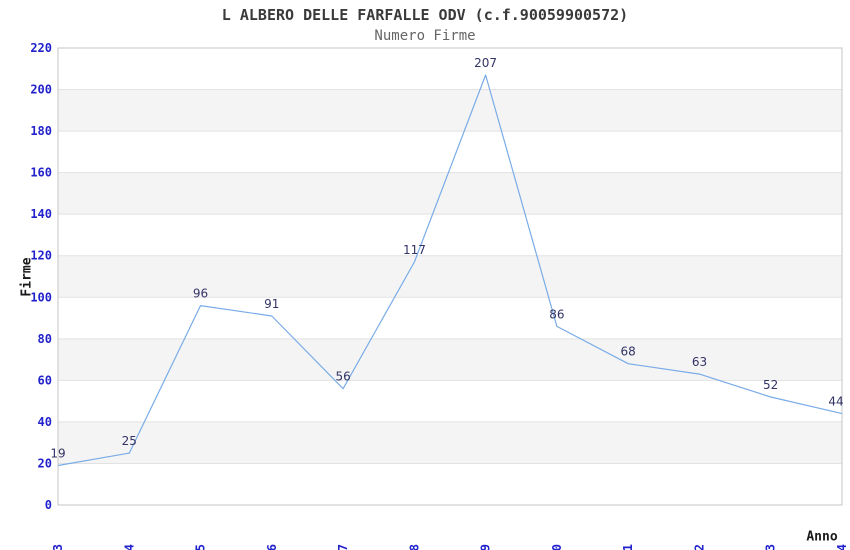 The width and height of the screenshot is (850, 550). I want to click on svg-text: 80, so click(45, 339).